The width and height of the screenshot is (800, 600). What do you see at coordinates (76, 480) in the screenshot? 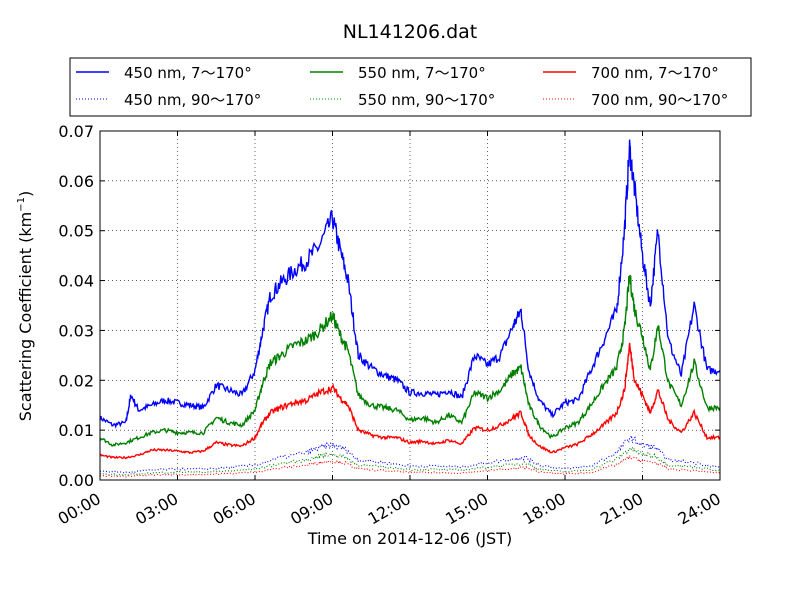
I see `y-tick-label: 0.00` at bounding box center [76, 480].